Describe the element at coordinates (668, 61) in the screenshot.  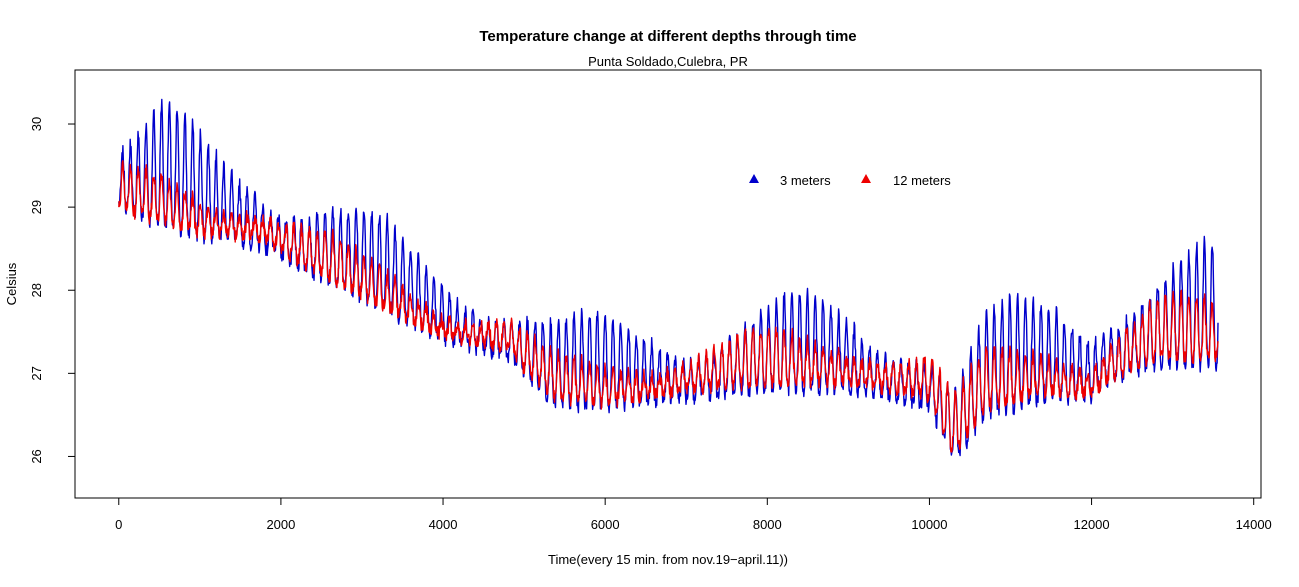
I see `chart-subtitle: Punta Soldado,Culebra, PR` at that location.